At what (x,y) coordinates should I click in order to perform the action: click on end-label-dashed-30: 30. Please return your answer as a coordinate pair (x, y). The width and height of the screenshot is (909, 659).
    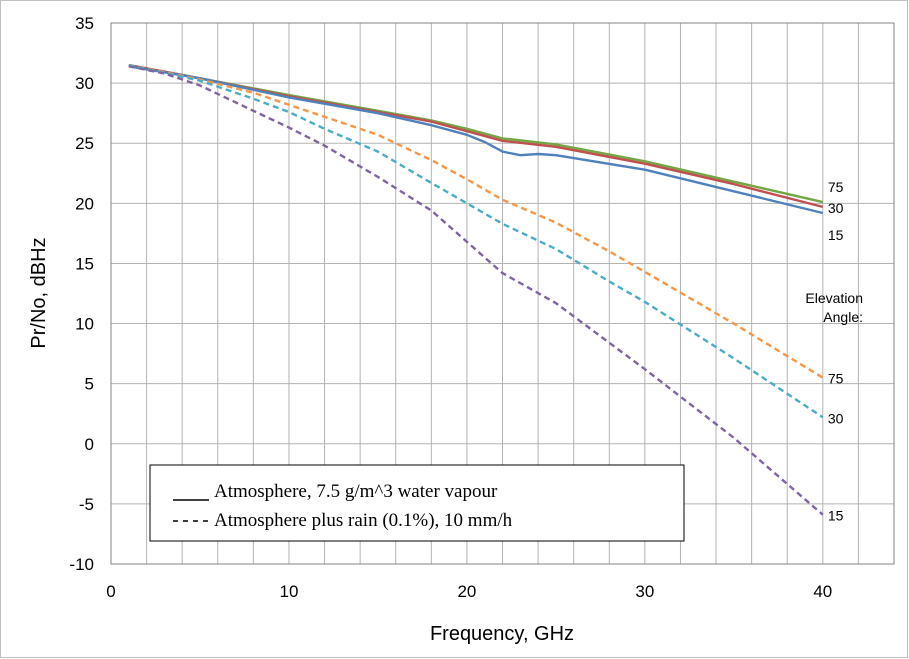
    Looking at the image, I should click on (836, 418).